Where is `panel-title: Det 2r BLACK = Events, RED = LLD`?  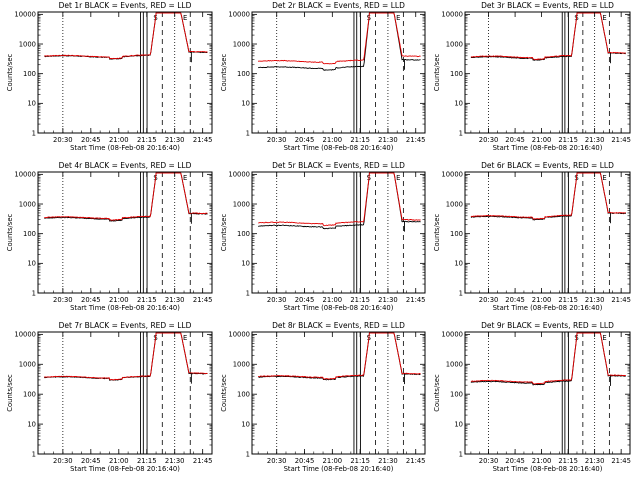
panel-title: Det 2r BLACK = Events, RED = LLD is located at coordinates (338, 5).